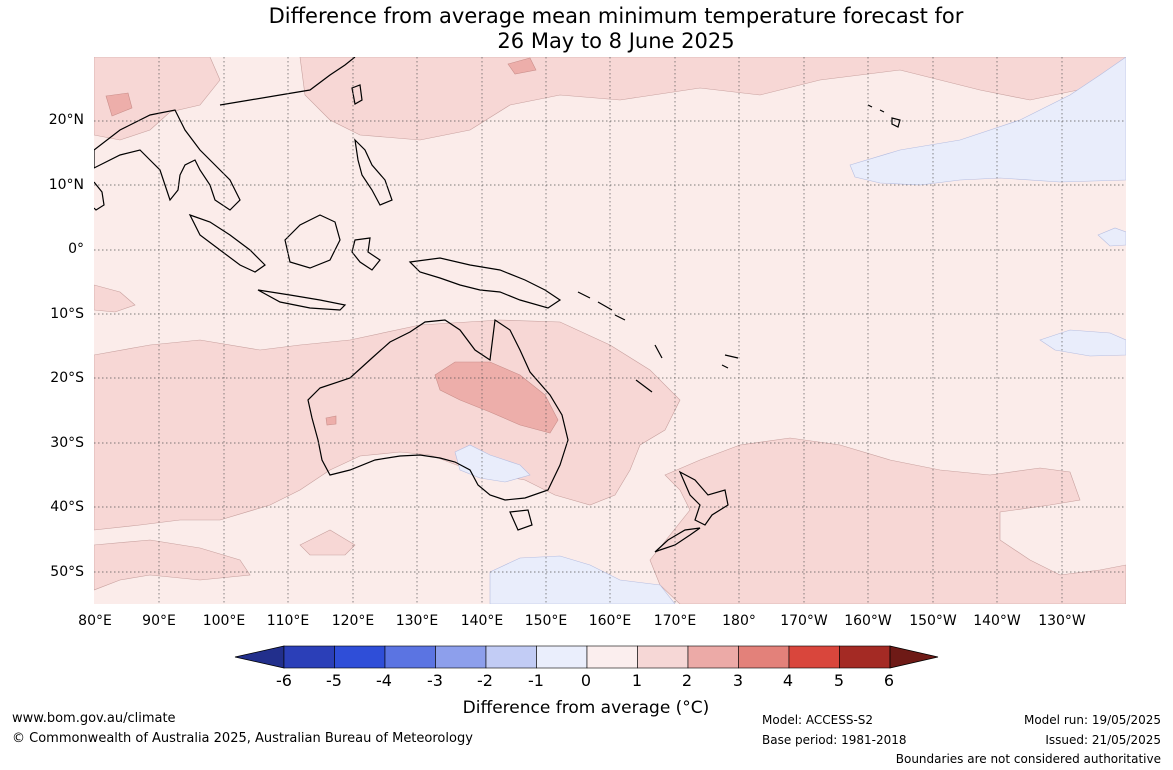  Describe the element at coordinates (687, 368) in the screenshot. I see `vanuatu-fiji-coastline` at that location.